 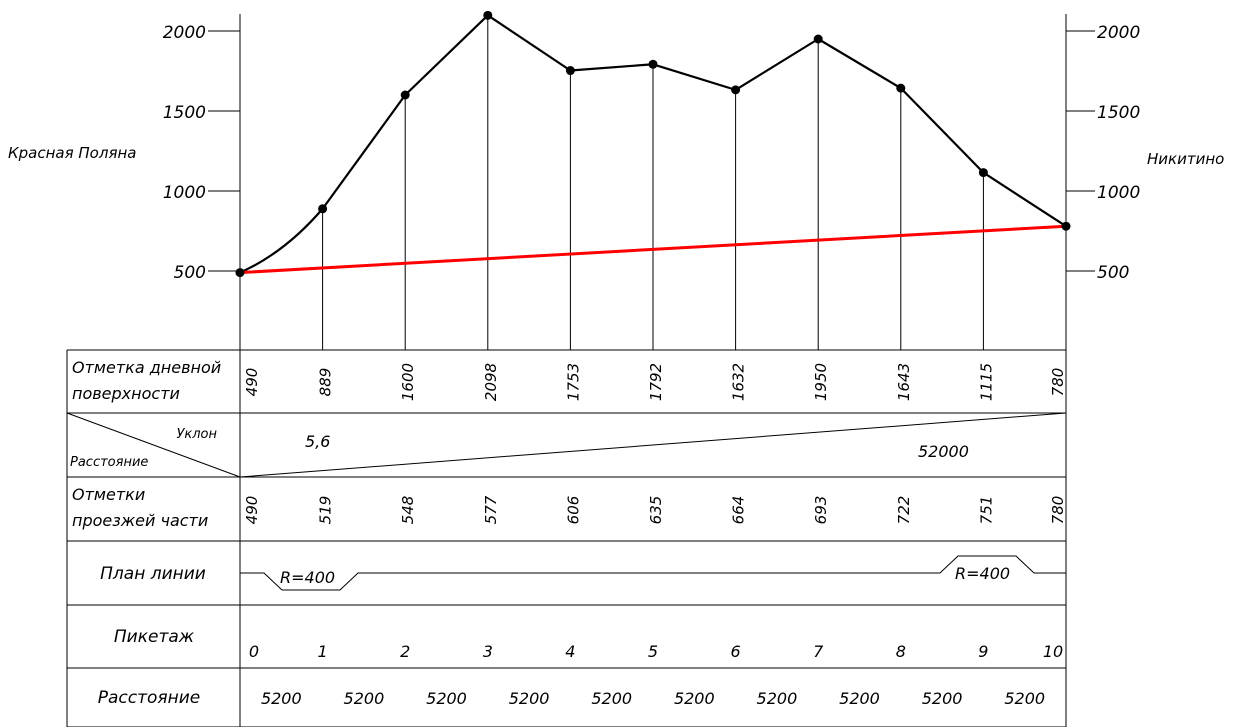 I want to click on ground-level-value: 1115, so click(x=986, y=382).